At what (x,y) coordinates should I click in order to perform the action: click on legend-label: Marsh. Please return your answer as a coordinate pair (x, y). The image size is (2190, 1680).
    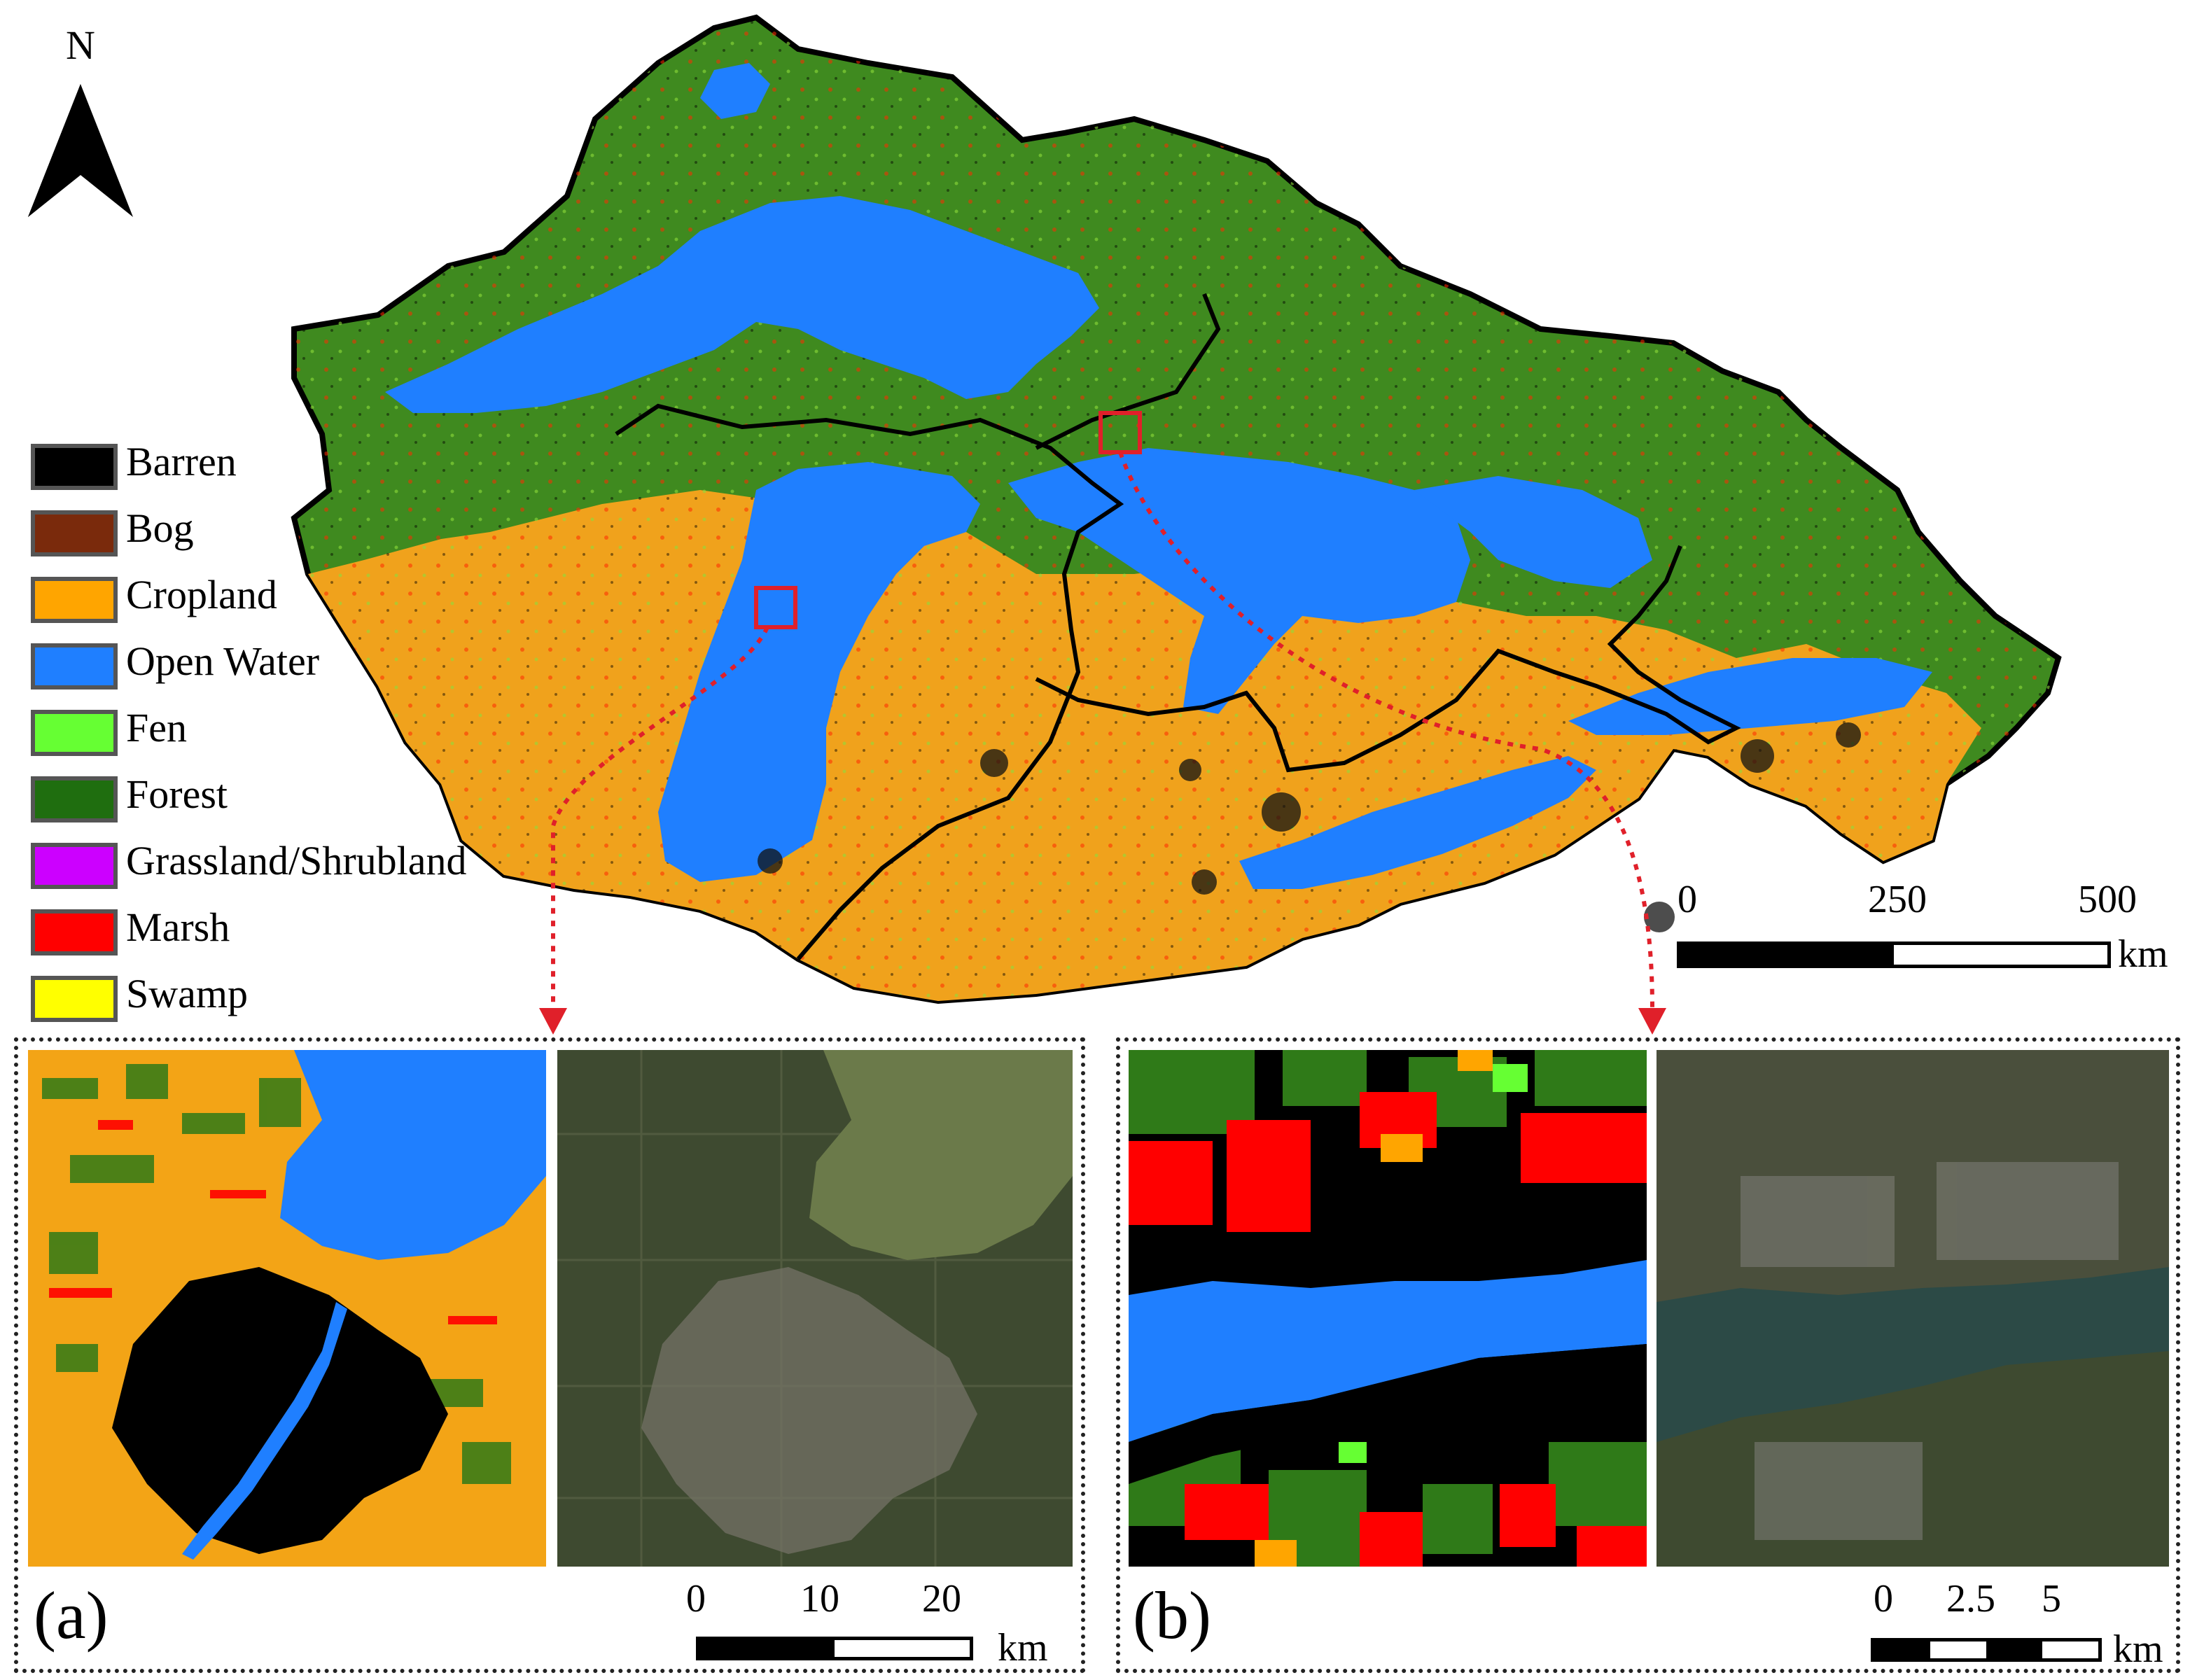
    Looking at the image, I should click on (178, 927).